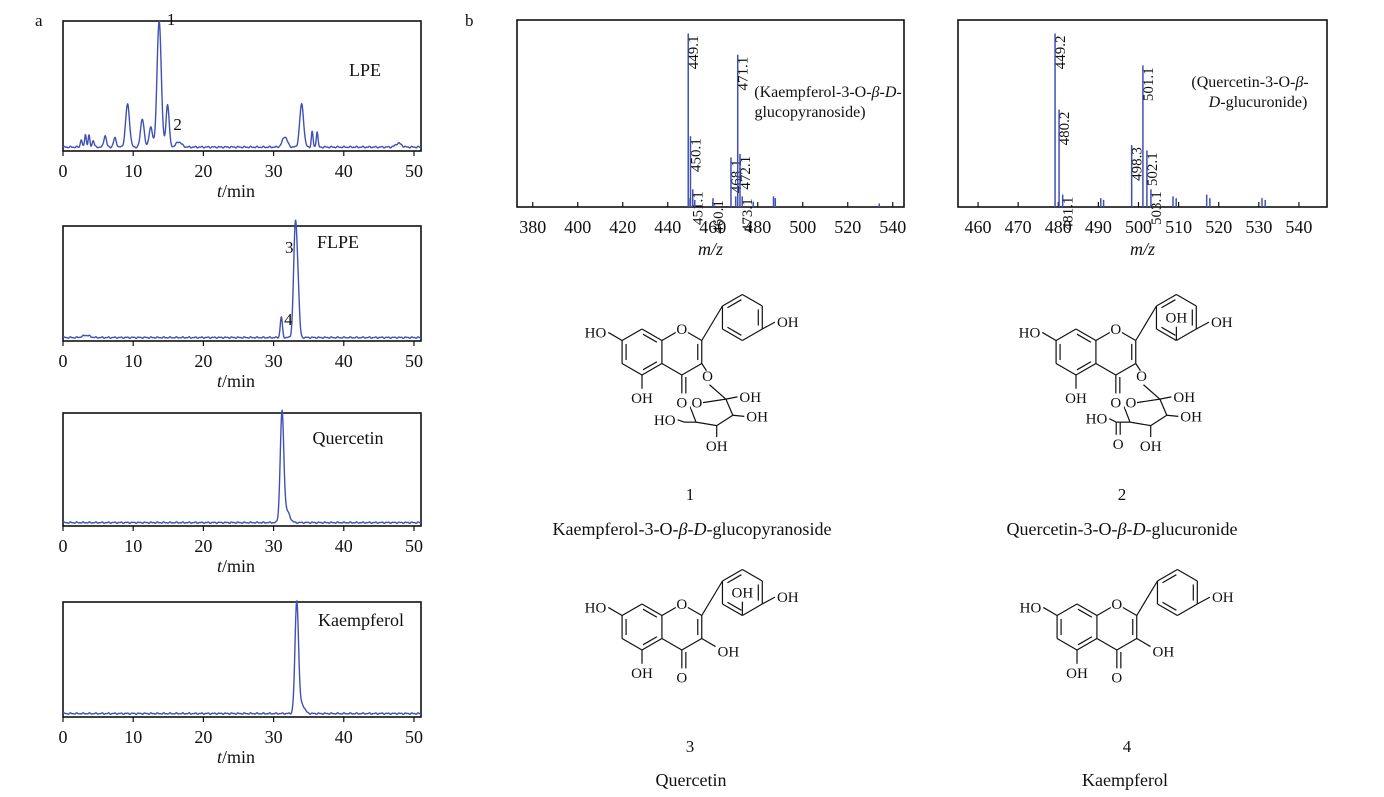 Image resolution: width=1384 pixels, height=797 pixels. I want to click on structure-name-3: Quercetin, so click(691, 780).